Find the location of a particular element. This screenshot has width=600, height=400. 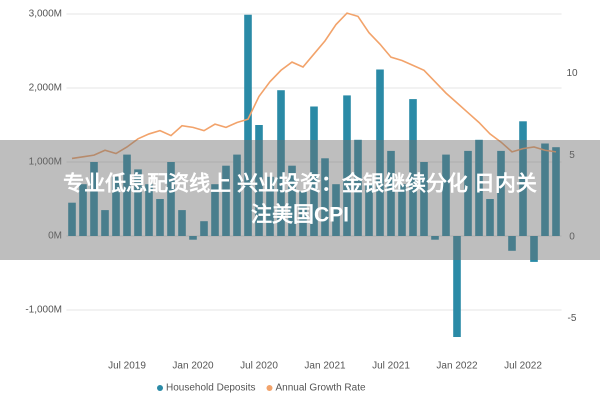

y2-tick-label: -5 is located at coordinates (572, 318).